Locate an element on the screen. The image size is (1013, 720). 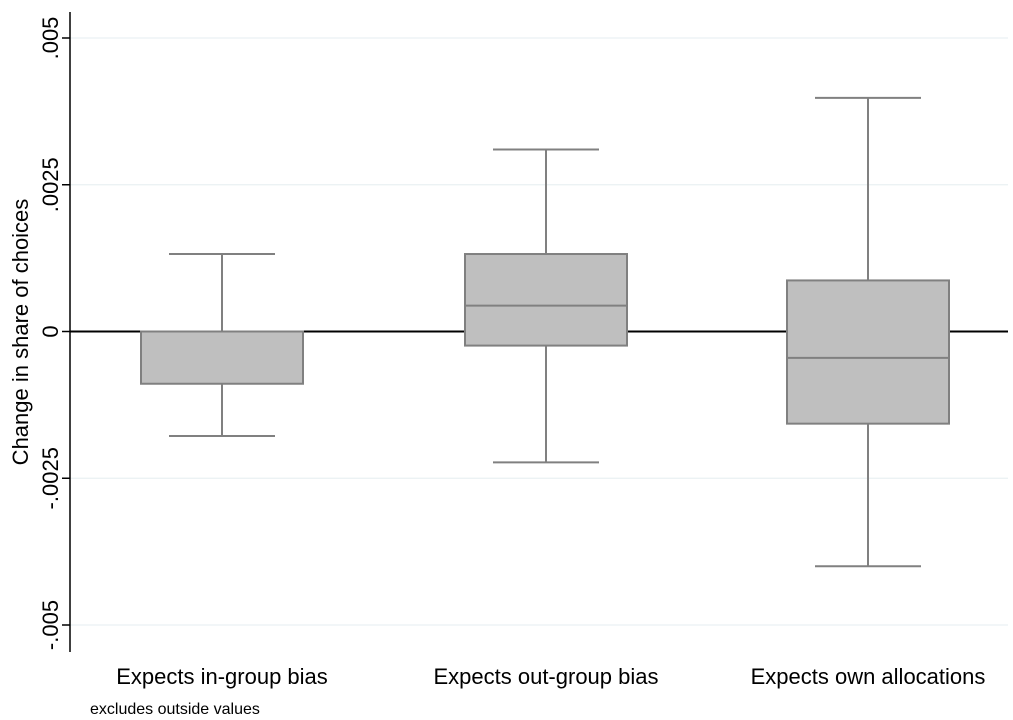
y-tick-label: .0025 is located at coordinates (50, 184).